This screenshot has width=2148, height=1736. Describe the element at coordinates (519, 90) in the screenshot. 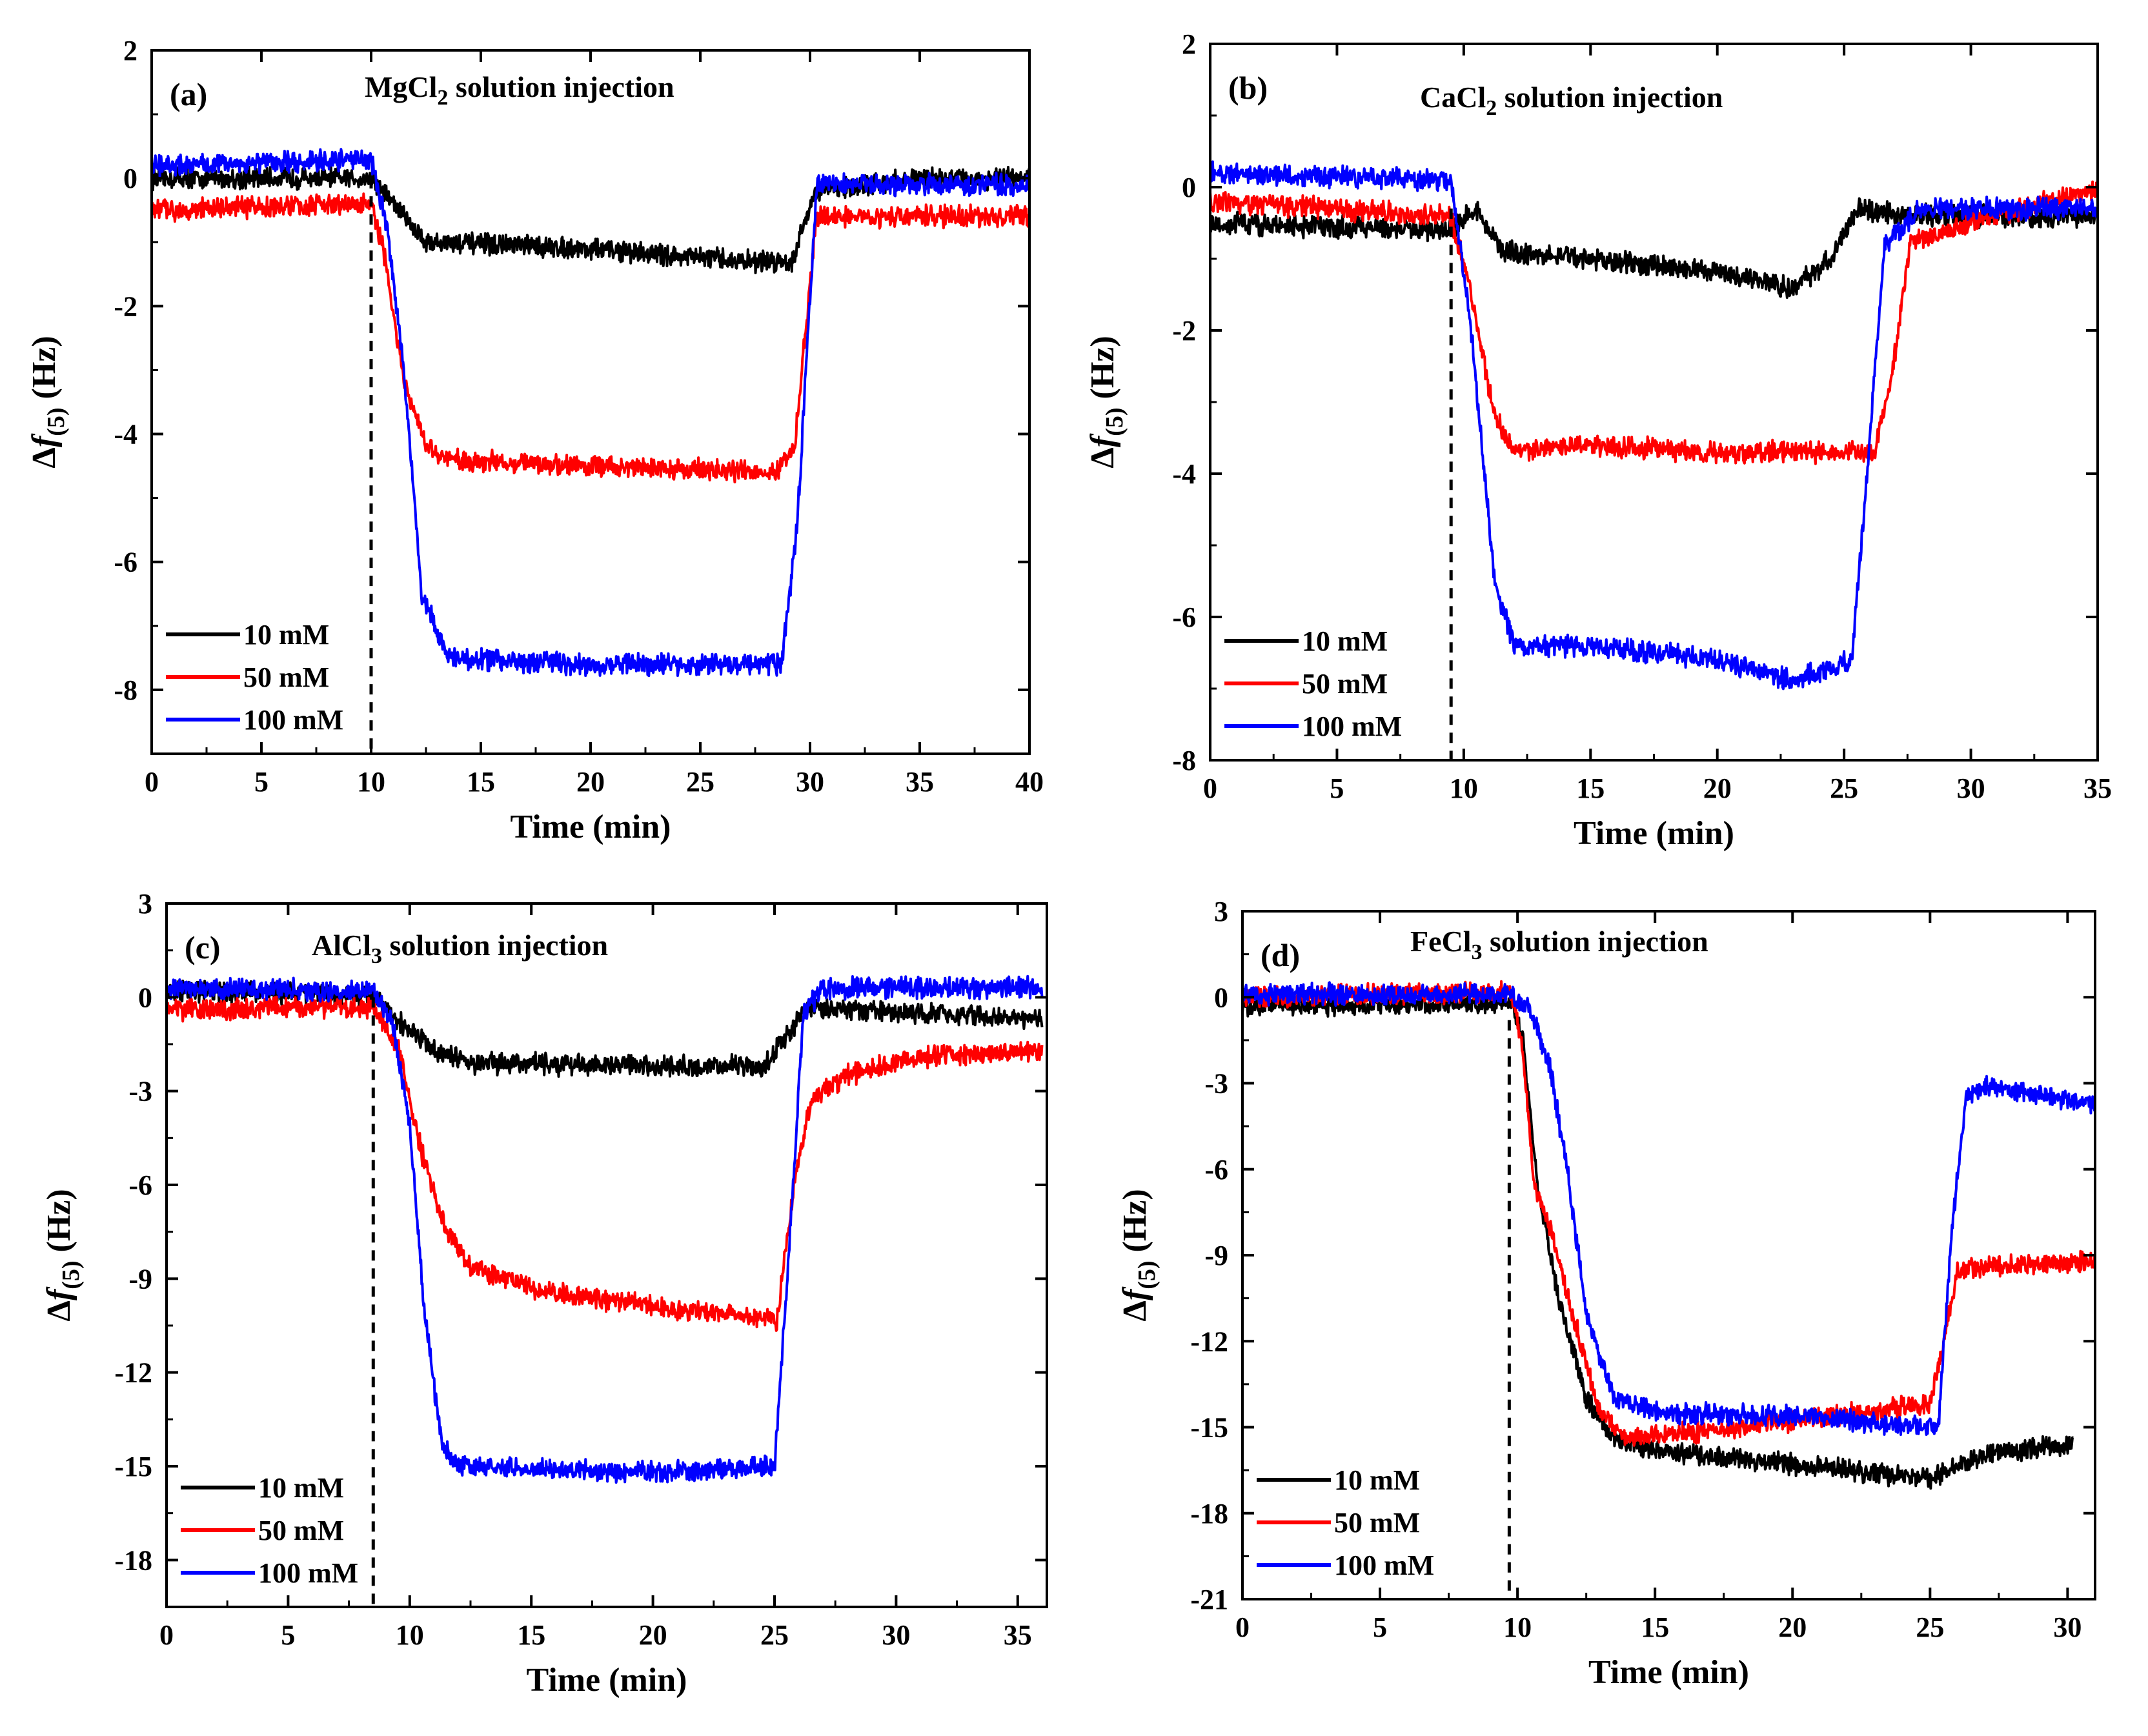

I see `panel-title: MgCl2 solution injection` at that location.